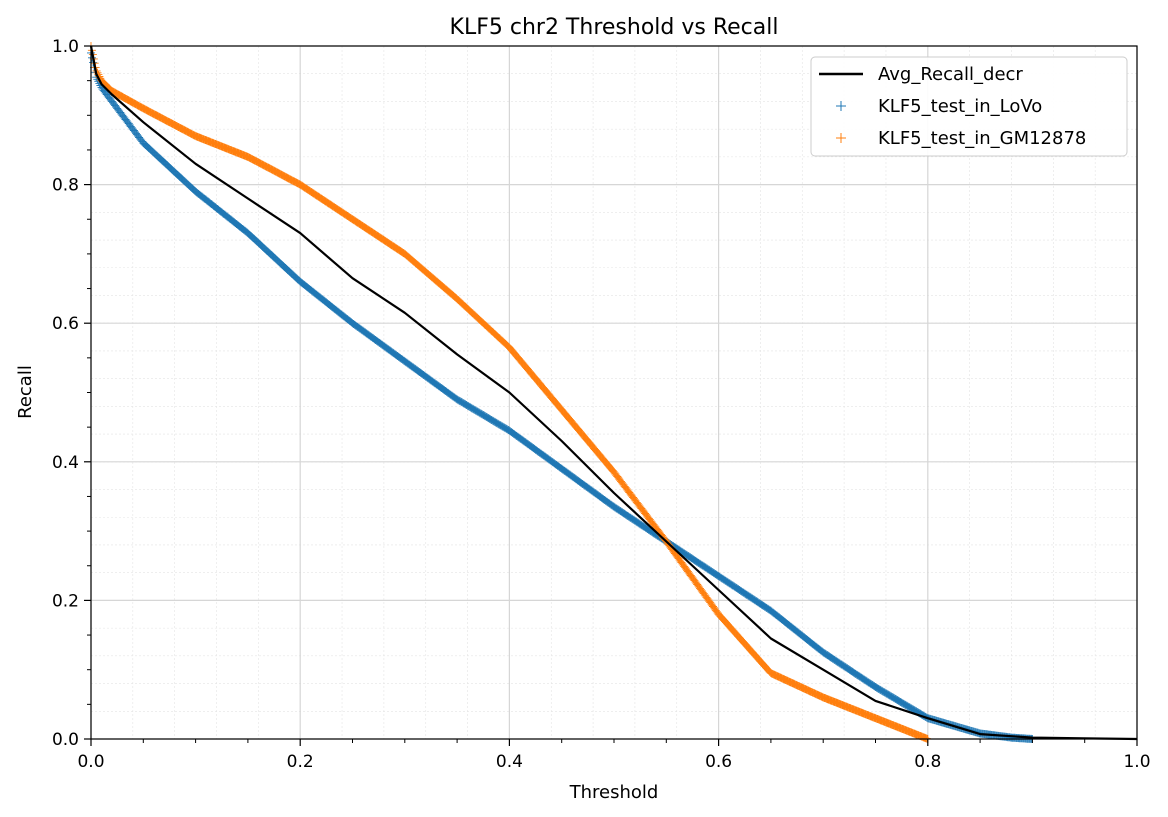  Describe the element at coordinates (65, 601) in the screenshot. I see `y-tick-label: 0.2` at that location.